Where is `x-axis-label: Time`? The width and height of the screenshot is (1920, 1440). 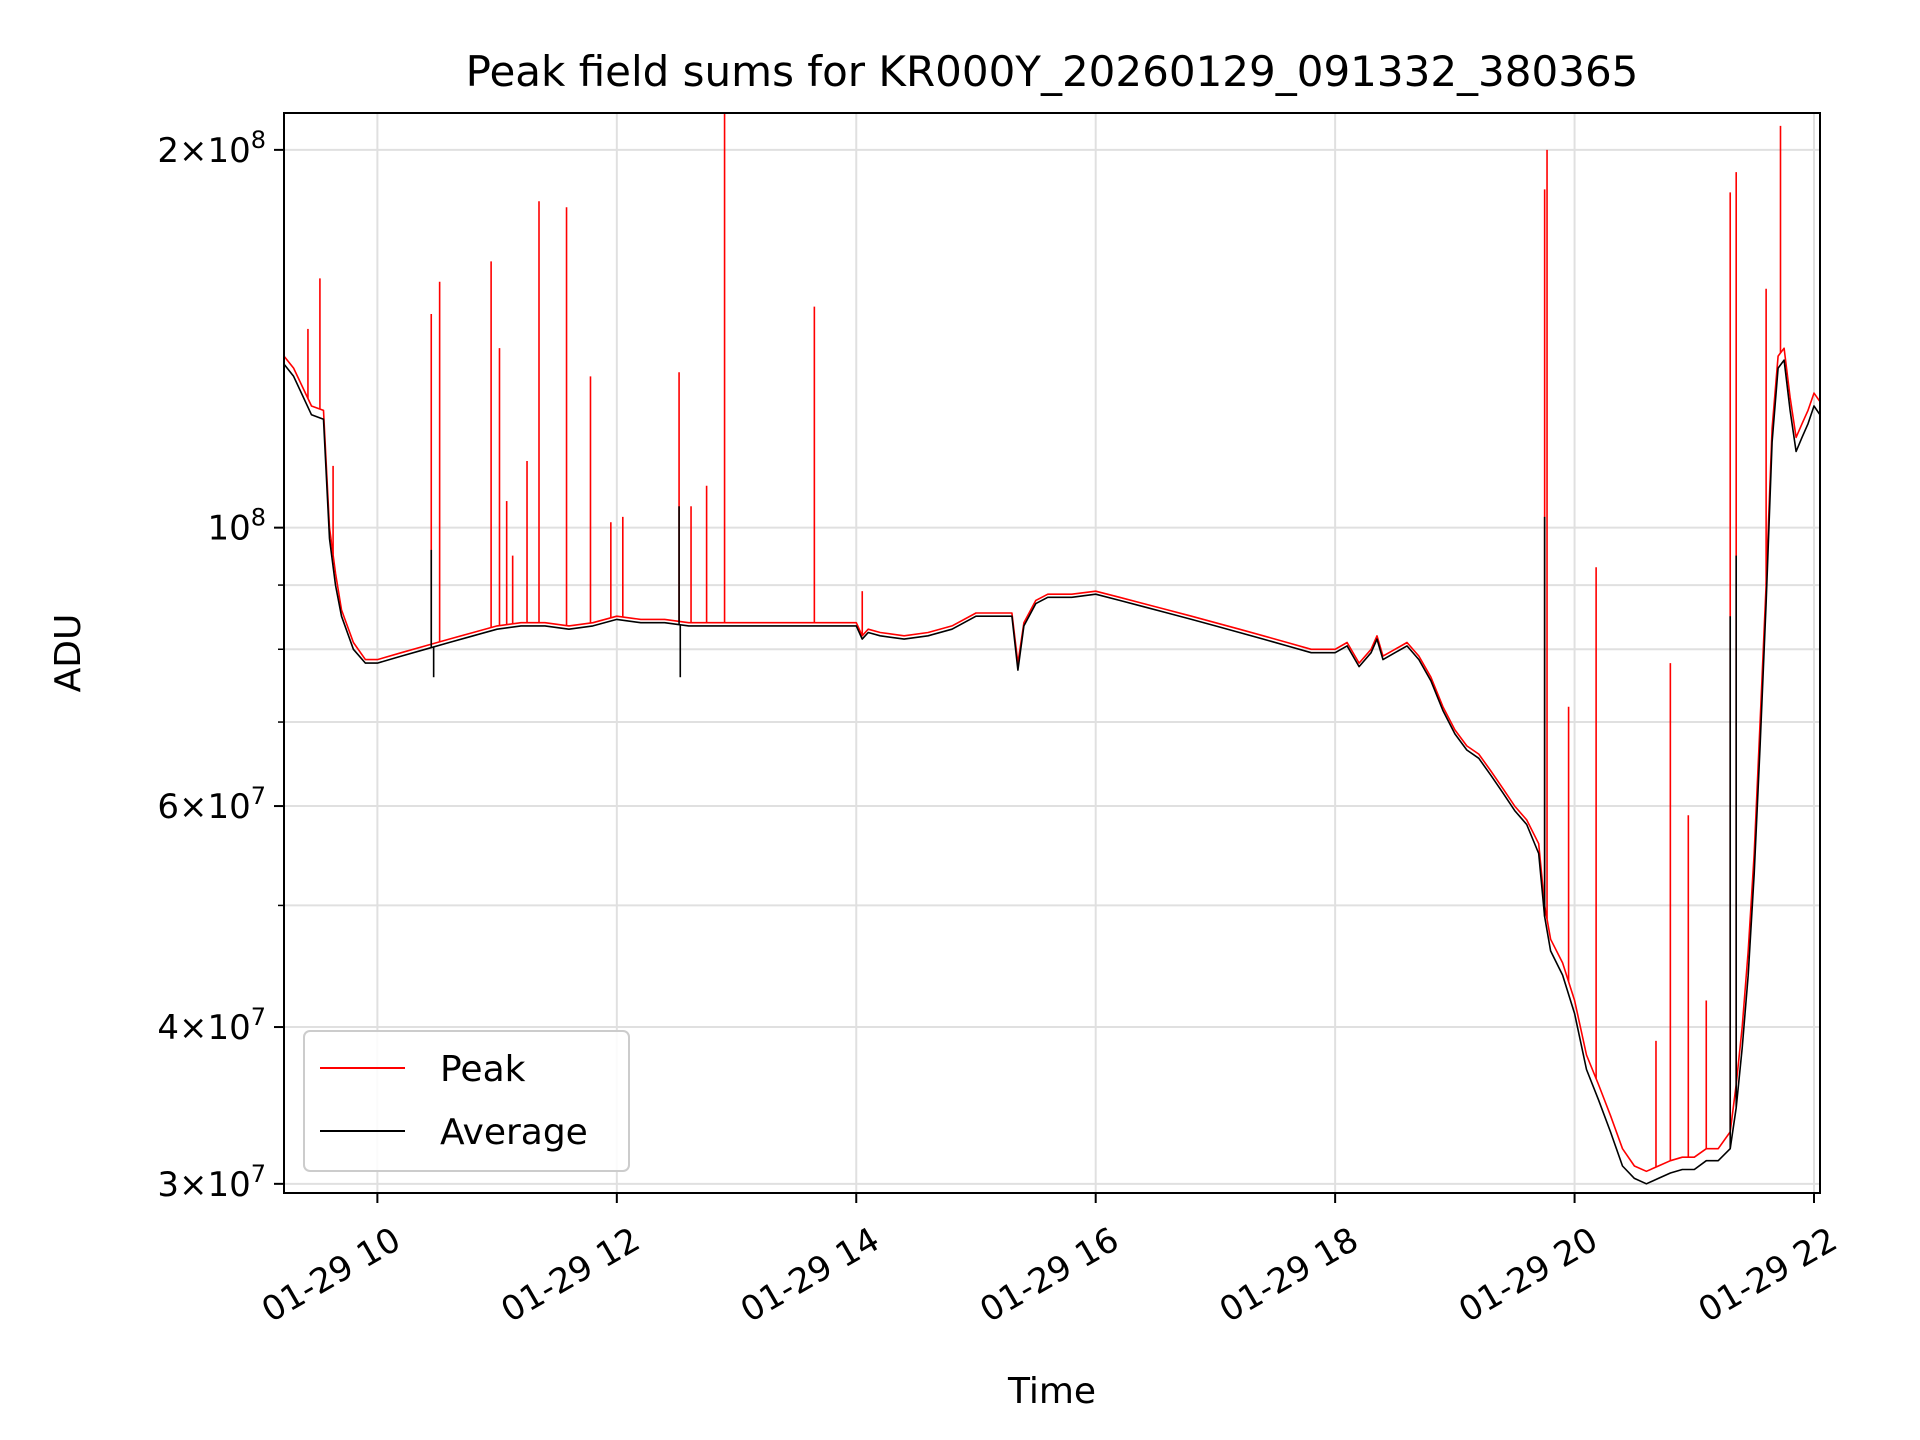
x-axis-label: Time is located at coordinates (1051, 1391).